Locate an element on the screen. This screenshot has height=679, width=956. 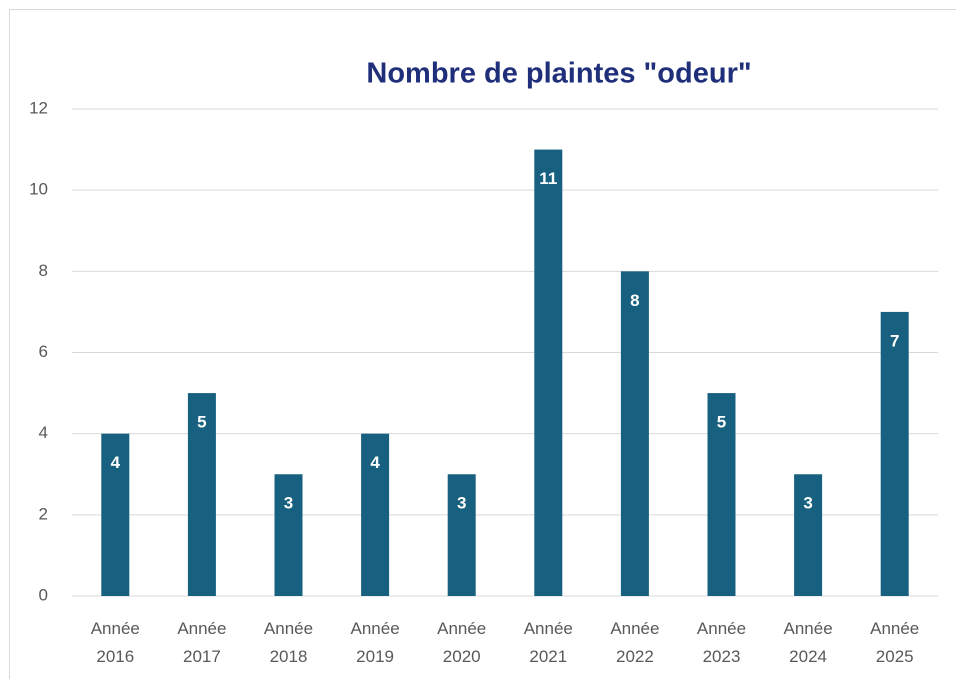
x-tick-label: Année 2023 is located at coordinates (721, 642).